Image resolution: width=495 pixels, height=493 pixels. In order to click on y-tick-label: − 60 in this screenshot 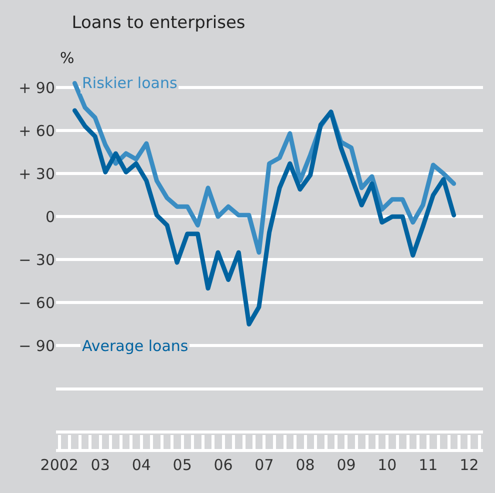, I will do `click(36, 303)`.